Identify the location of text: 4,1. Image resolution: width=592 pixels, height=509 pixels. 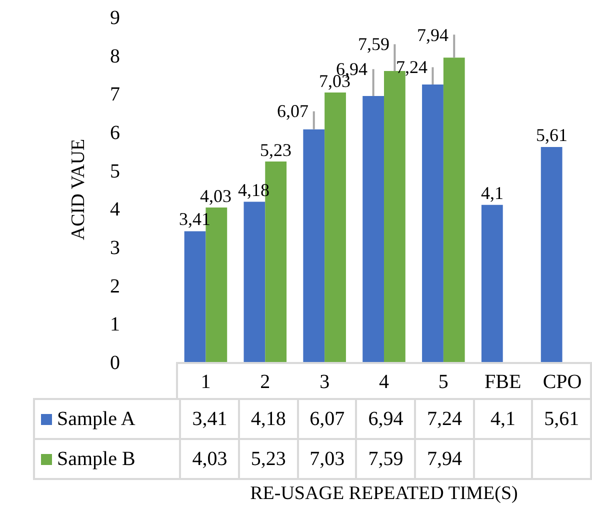
(492, 193).